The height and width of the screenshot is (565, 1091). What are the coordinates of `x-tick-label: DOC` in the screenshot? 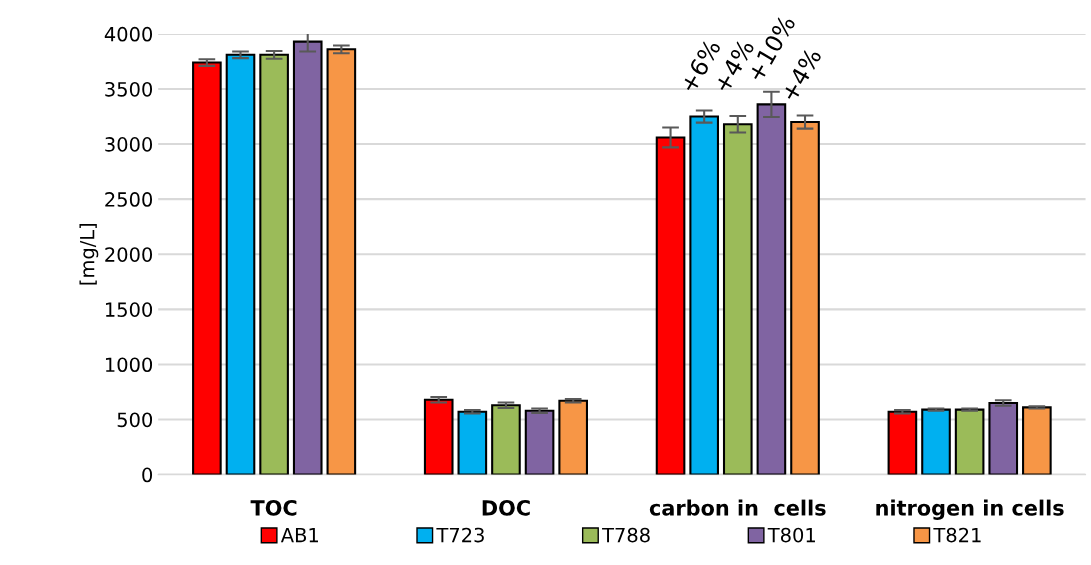 It's located at (506, 507).